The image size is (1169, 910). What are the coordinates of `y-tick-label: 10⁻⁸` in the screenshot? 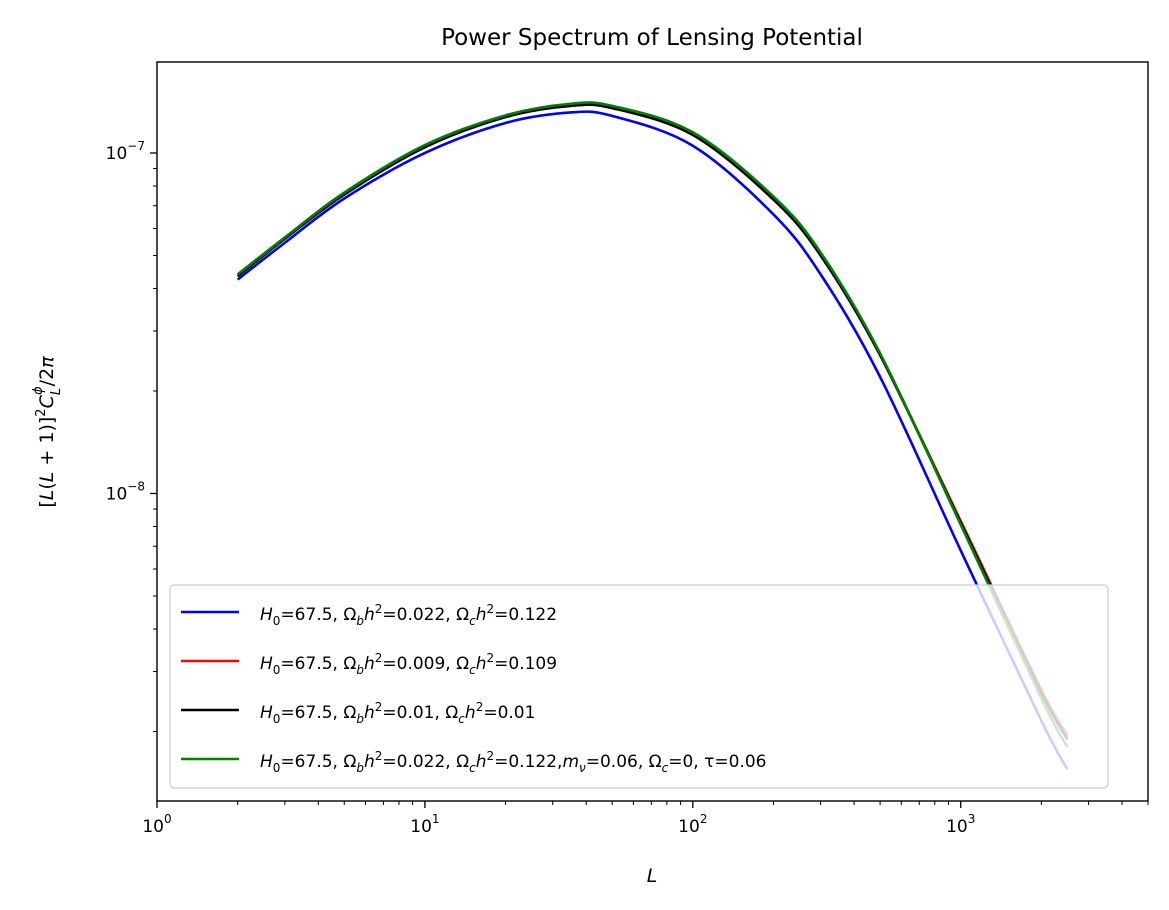 It's located at (125, 491).